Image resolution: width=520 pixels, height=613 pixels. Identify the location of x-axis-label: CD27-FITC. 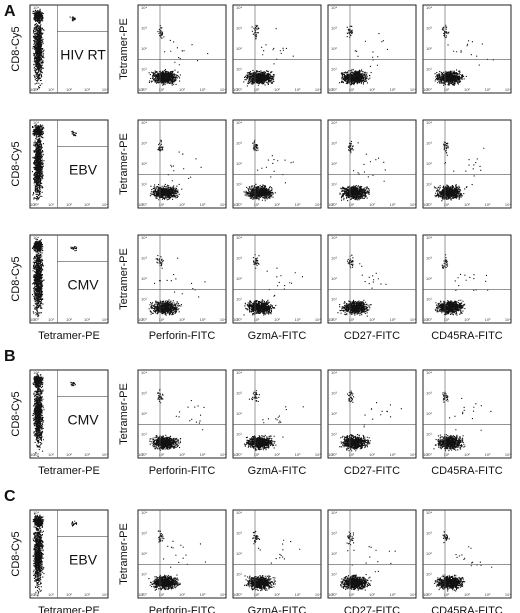
(372, 336).